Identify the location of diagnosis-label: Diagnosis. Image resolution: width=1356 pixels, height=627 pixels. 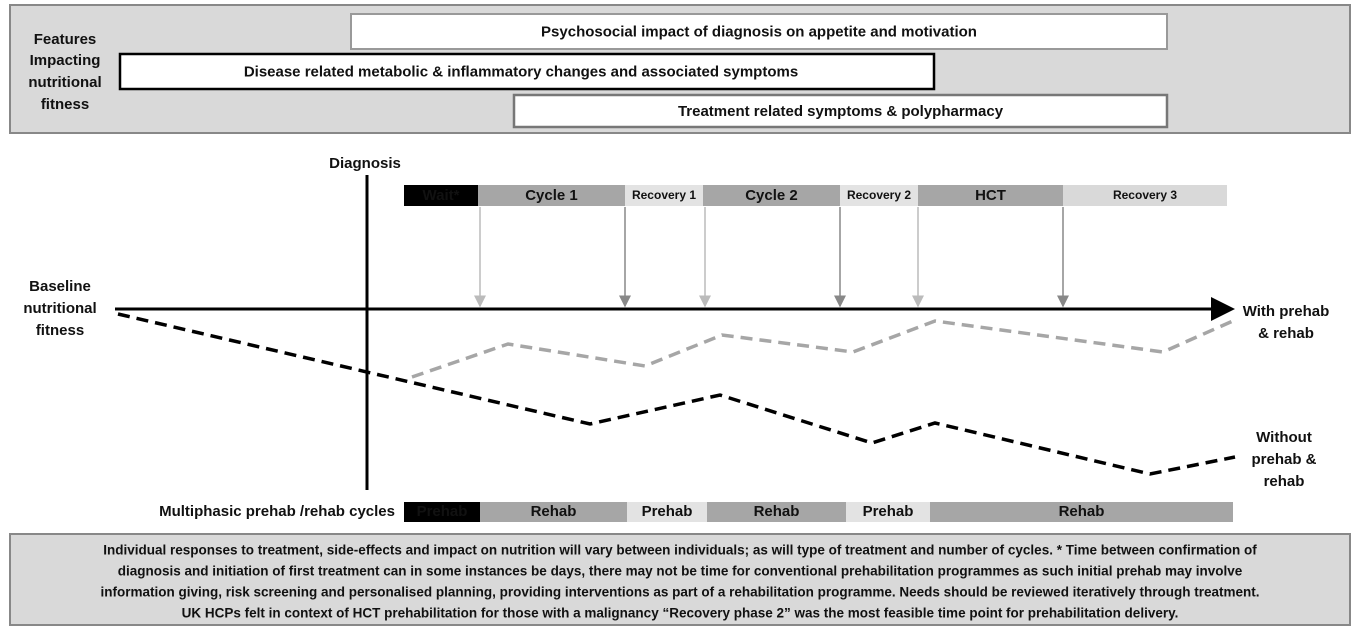
(365, 163).